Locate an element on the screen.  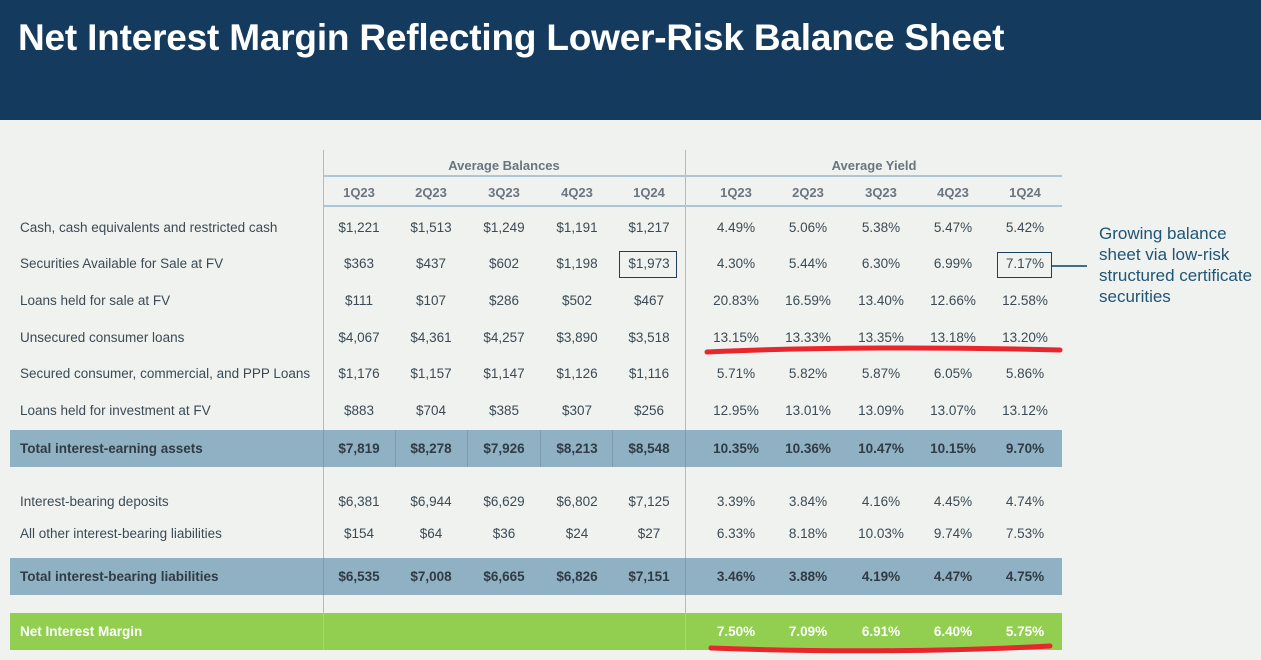
balance-cell: $4,067 is located at coordinates (359, 337).